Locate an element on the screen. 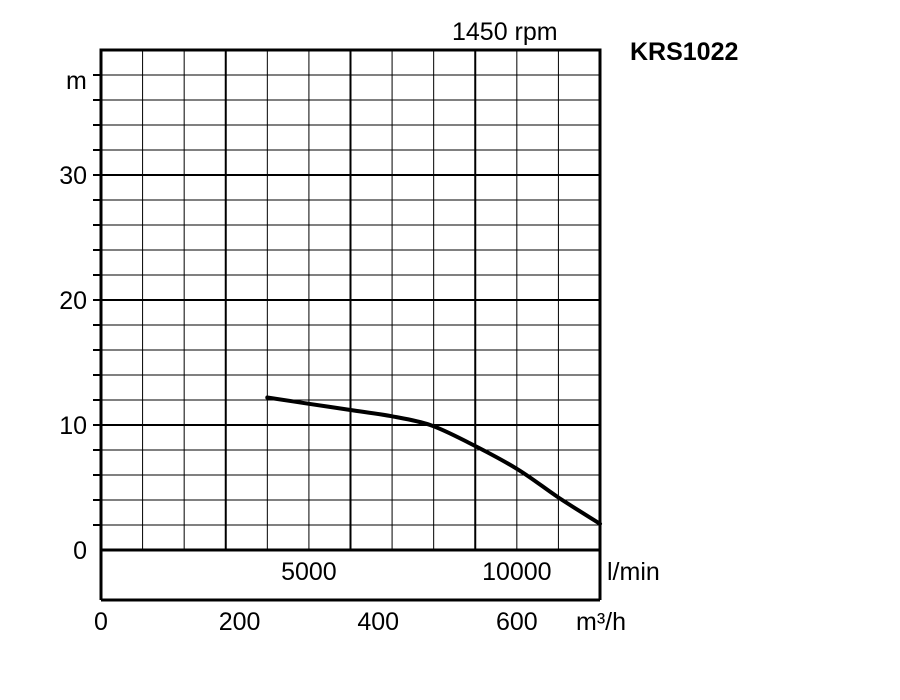 The image size is (900, 700). y-tick-label: 20 is located at coordinates (73, 301).